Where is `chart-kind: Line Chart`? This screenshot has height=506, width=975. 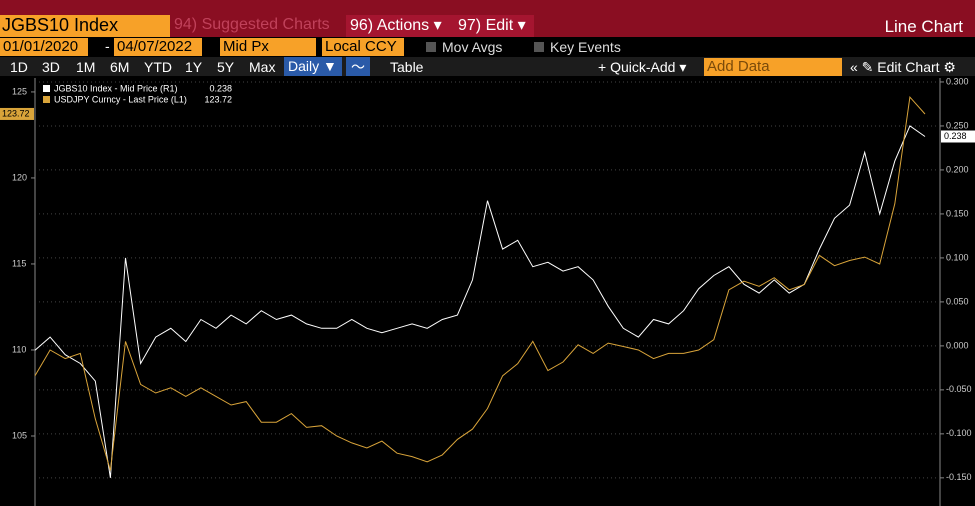
chart-kind: Line Chart is located at coordinates (923, 26).